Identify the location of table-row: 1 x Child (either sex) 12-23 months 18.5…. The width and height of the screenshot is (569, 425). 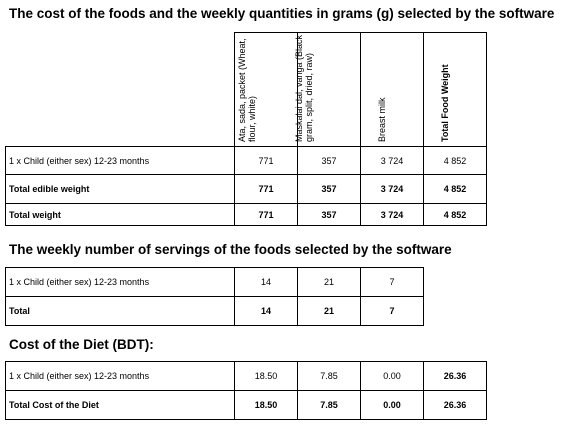
(246, 376).